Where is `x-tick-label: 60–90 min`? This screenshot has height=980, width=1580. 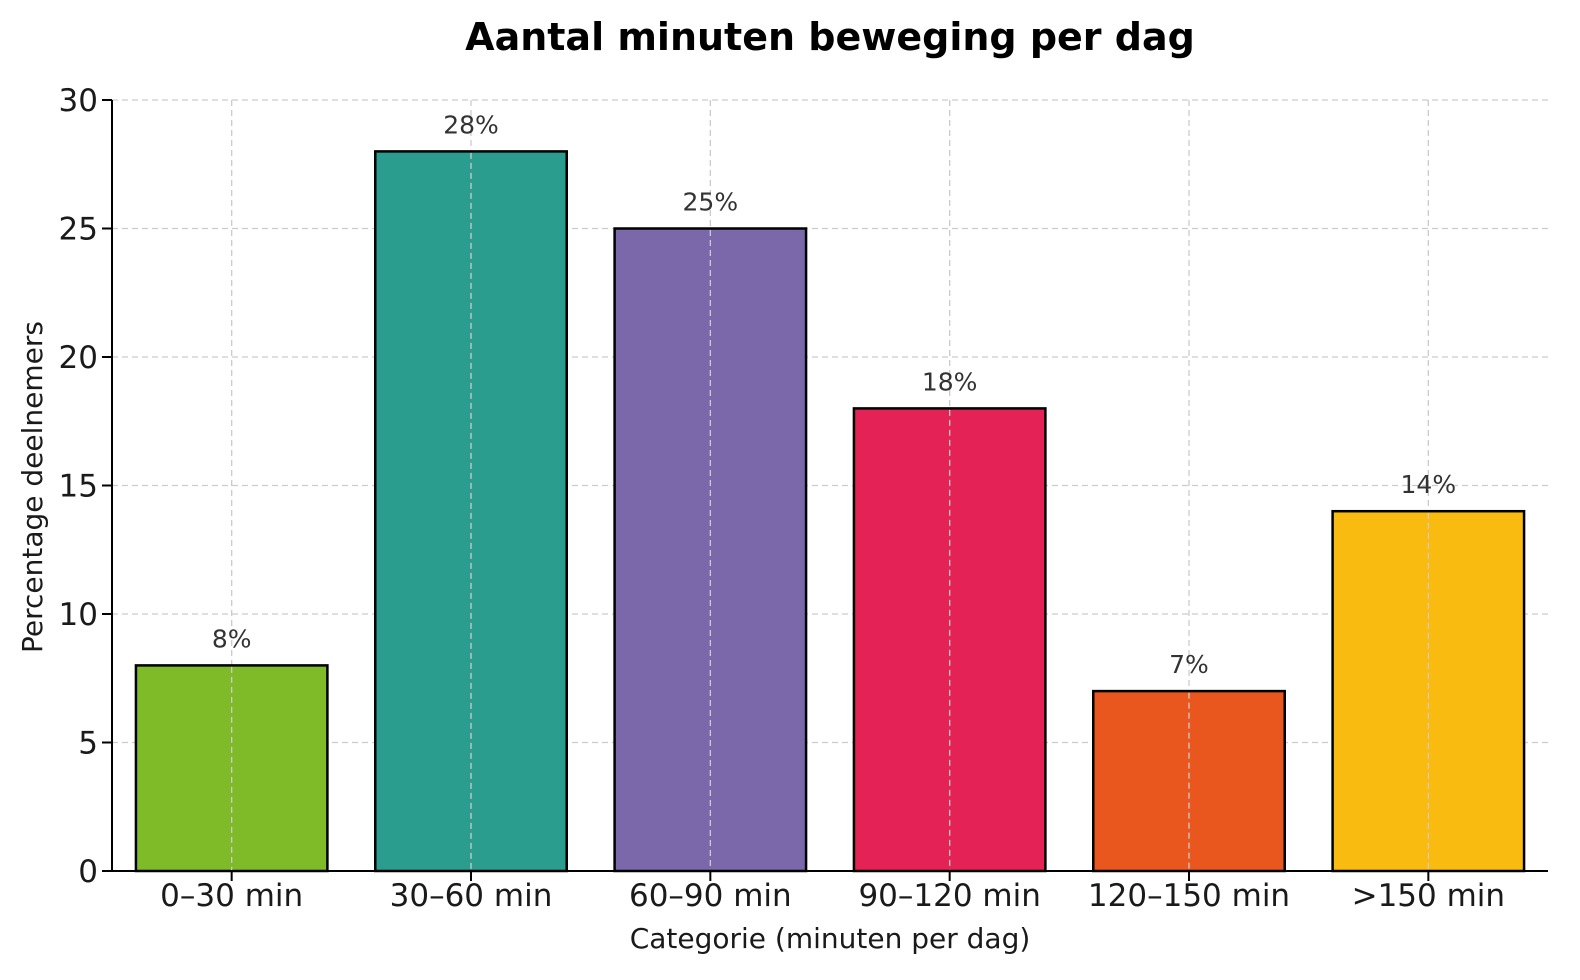 x-tick-label: 60–90 min is located at coordinates (710, 896).